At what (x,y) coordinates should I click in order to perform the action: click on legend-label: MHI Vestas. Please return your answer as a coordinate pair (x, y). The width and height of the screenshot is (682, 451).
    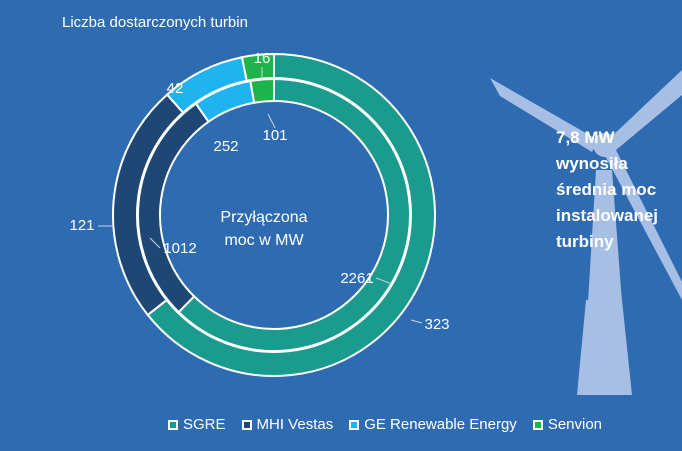
    Looking at the image, I should click on (295, 424).